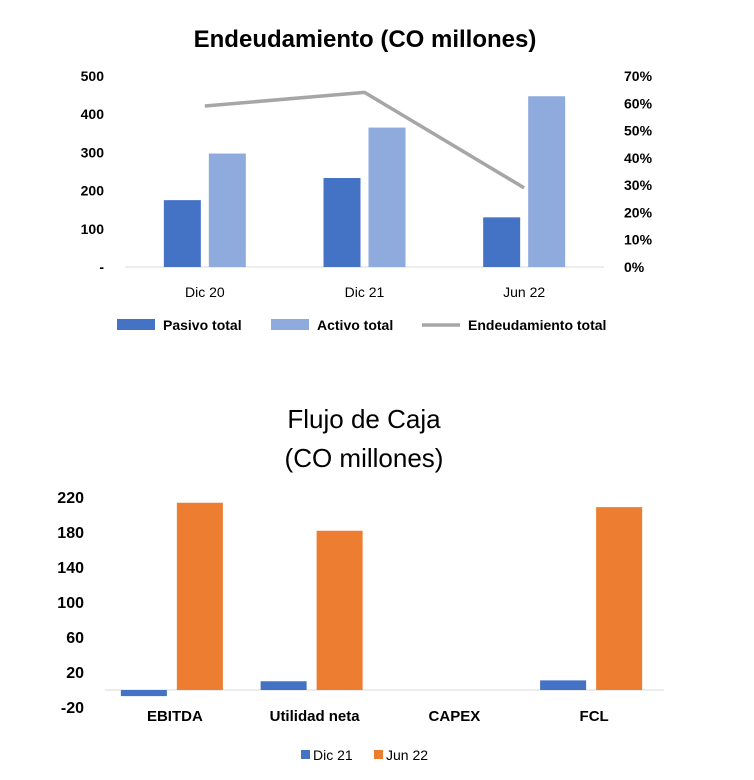  Describe the element at coordinates (93, 114) in the screenshot. I see `chart1-y-left-tick-label: 400` at that location.